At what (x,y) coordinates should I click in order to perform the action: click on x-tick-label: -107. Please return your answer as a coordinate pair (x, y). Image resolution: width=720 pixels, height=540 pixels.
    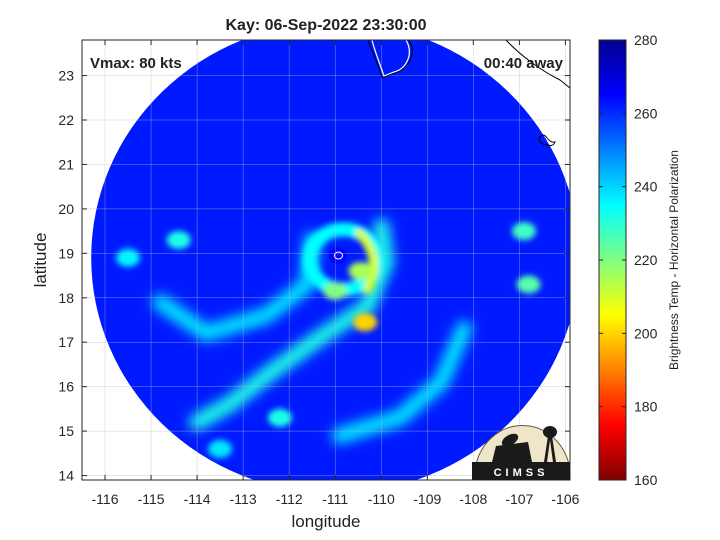
    Looking at the image, I should click on (519, 499).